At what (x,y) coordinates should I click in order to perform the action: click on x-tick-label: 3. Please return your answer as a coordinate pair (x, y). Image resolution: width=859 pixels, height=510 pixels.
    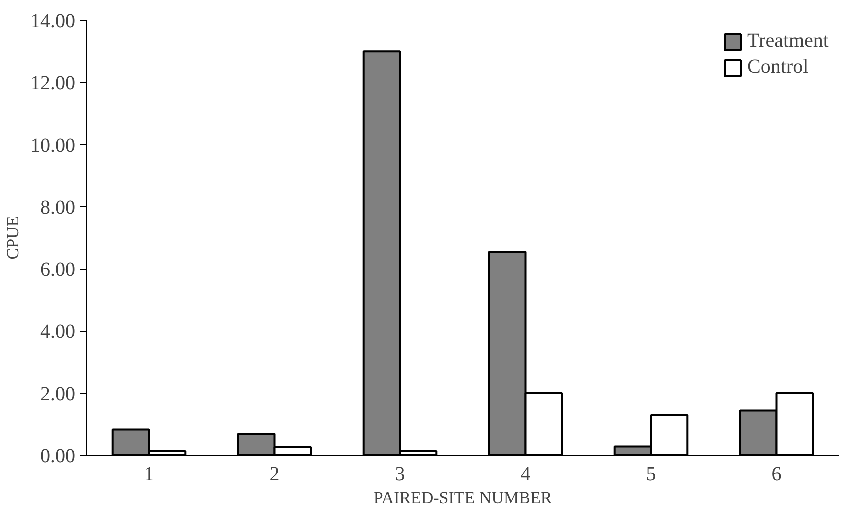
    Looking at the image, I should click on (400, 475).